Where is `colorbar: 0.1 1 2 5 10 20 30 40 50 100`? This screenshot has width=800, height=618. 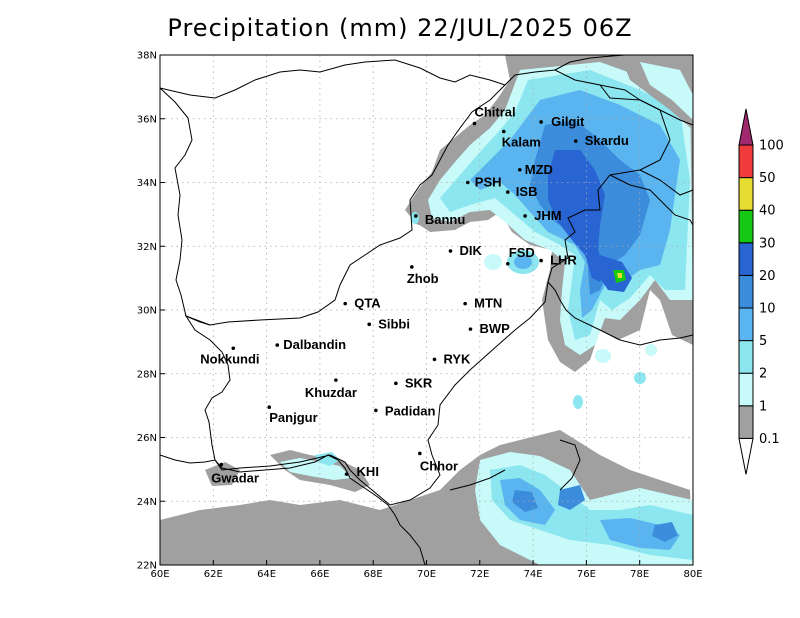
colorbar: 0.1 1 2 5 10 20 30 40 50 100 is located at coordinates (761, 291).